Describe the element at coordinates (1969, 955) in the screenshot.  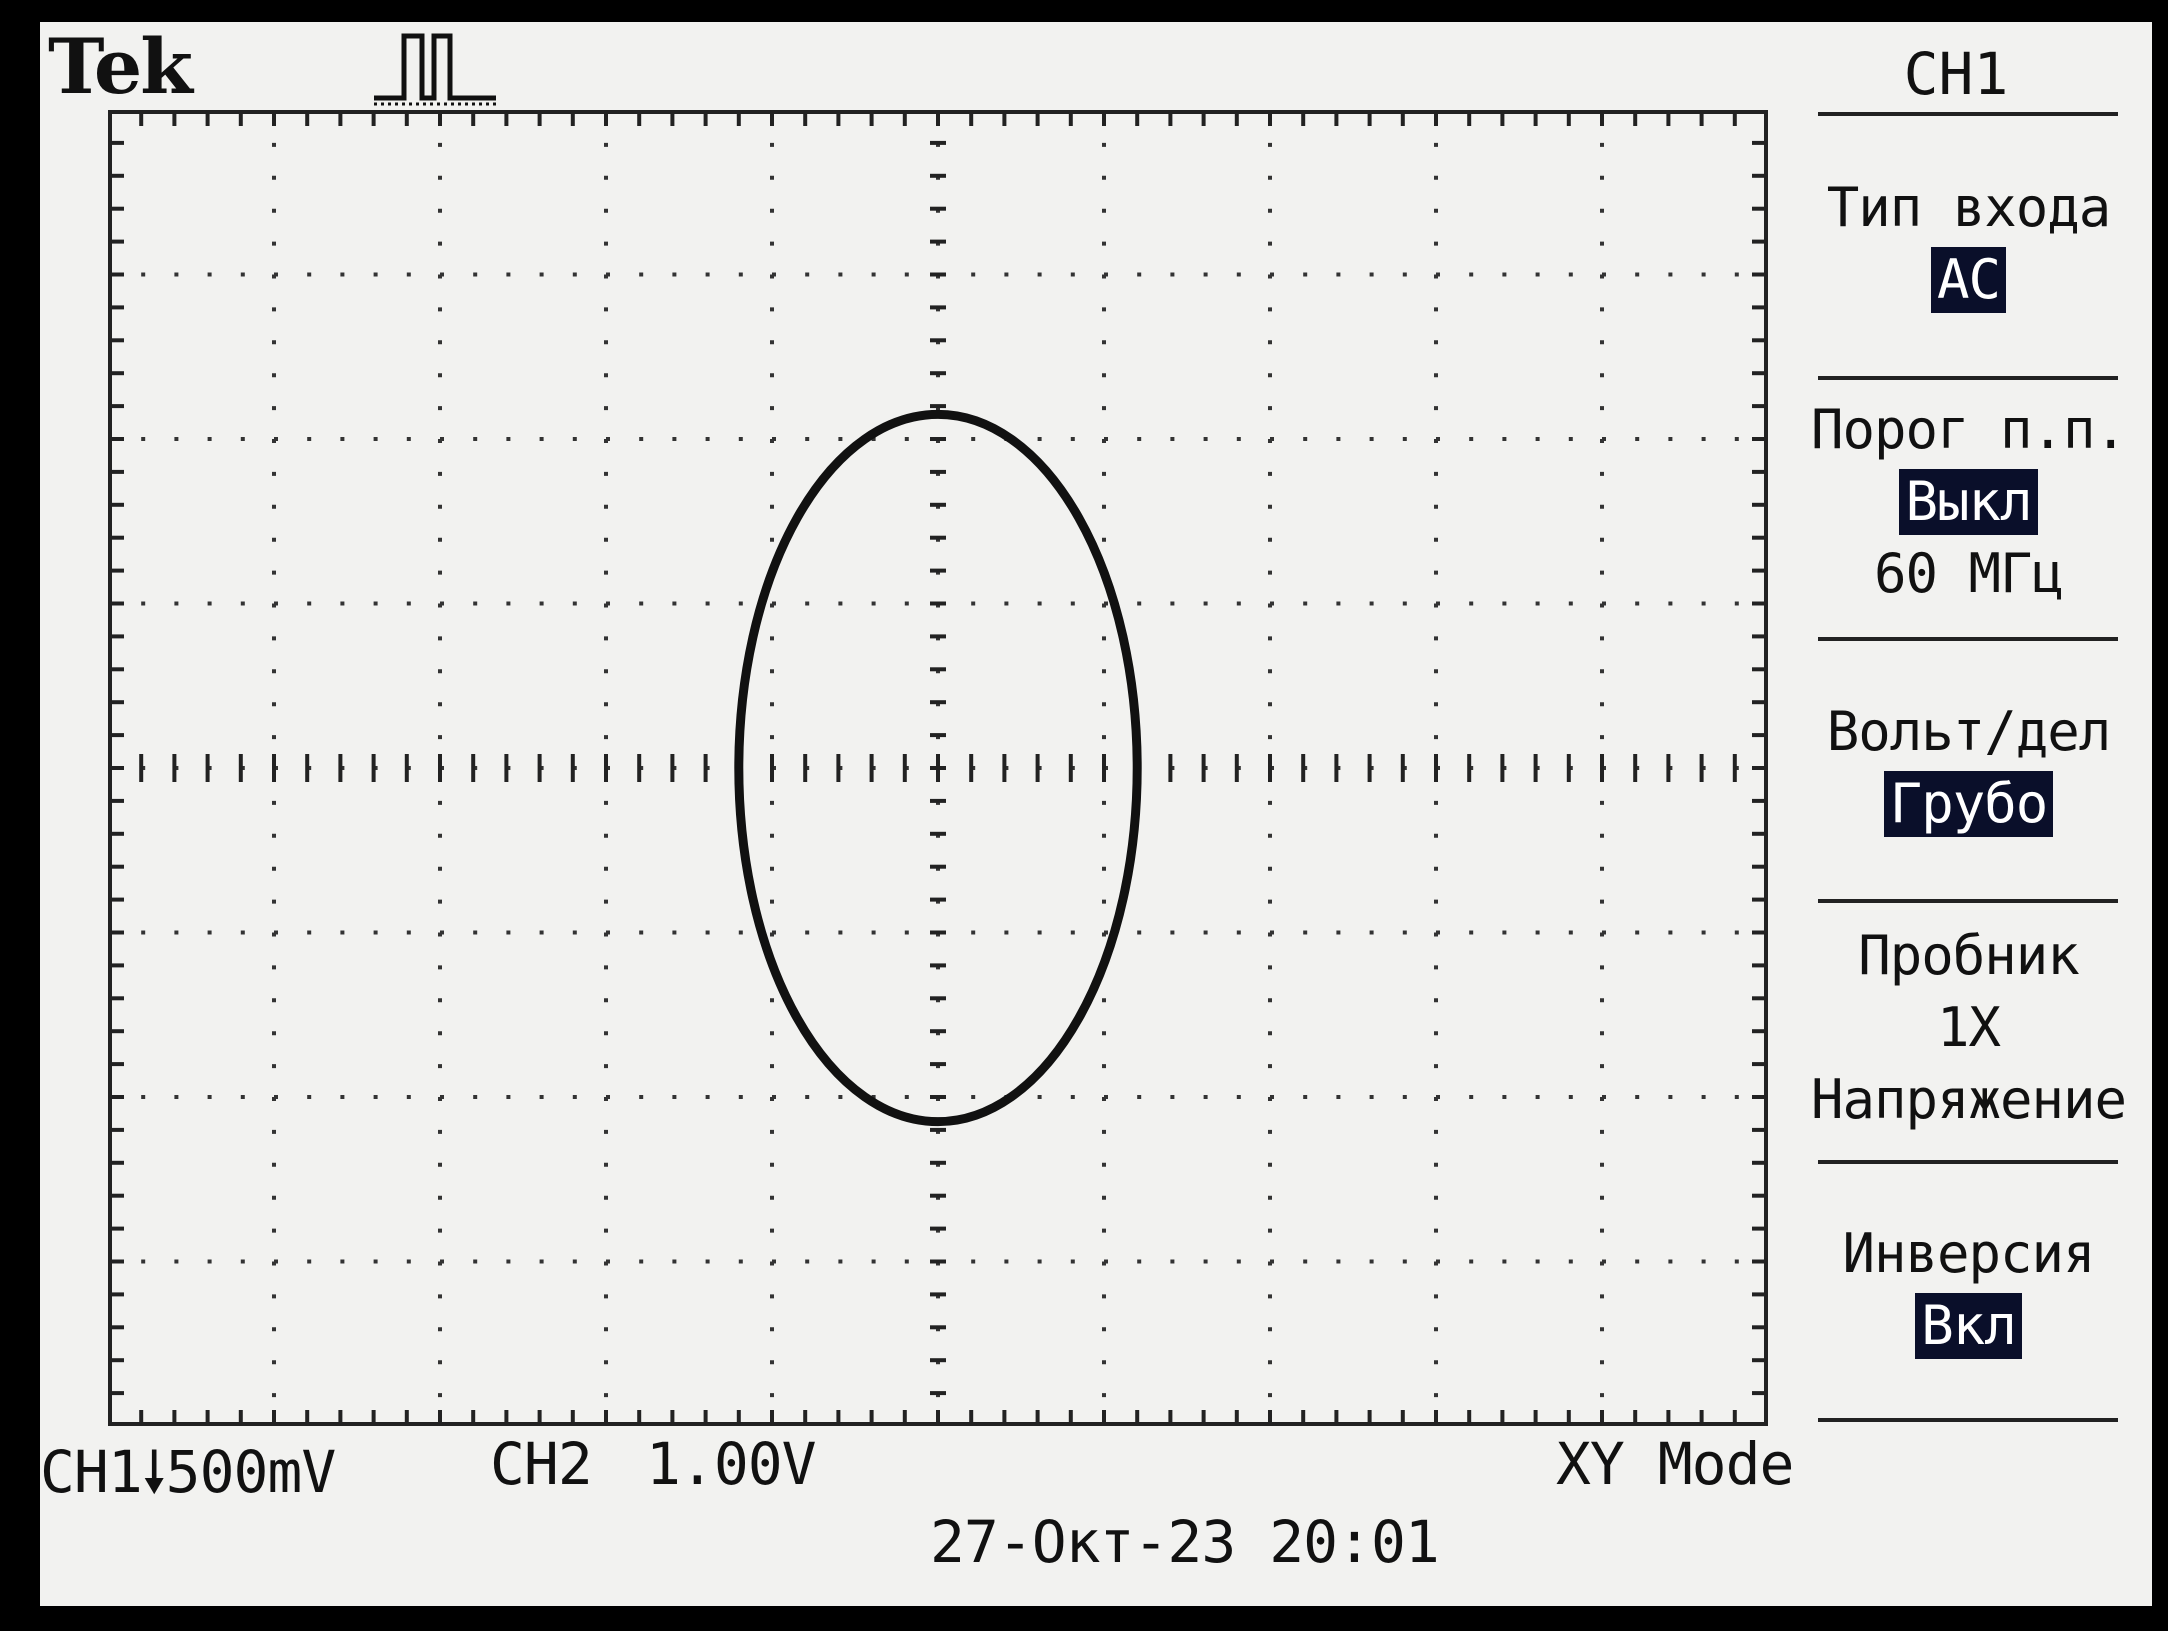
I see `menu-item-label: Пробник` at that location.